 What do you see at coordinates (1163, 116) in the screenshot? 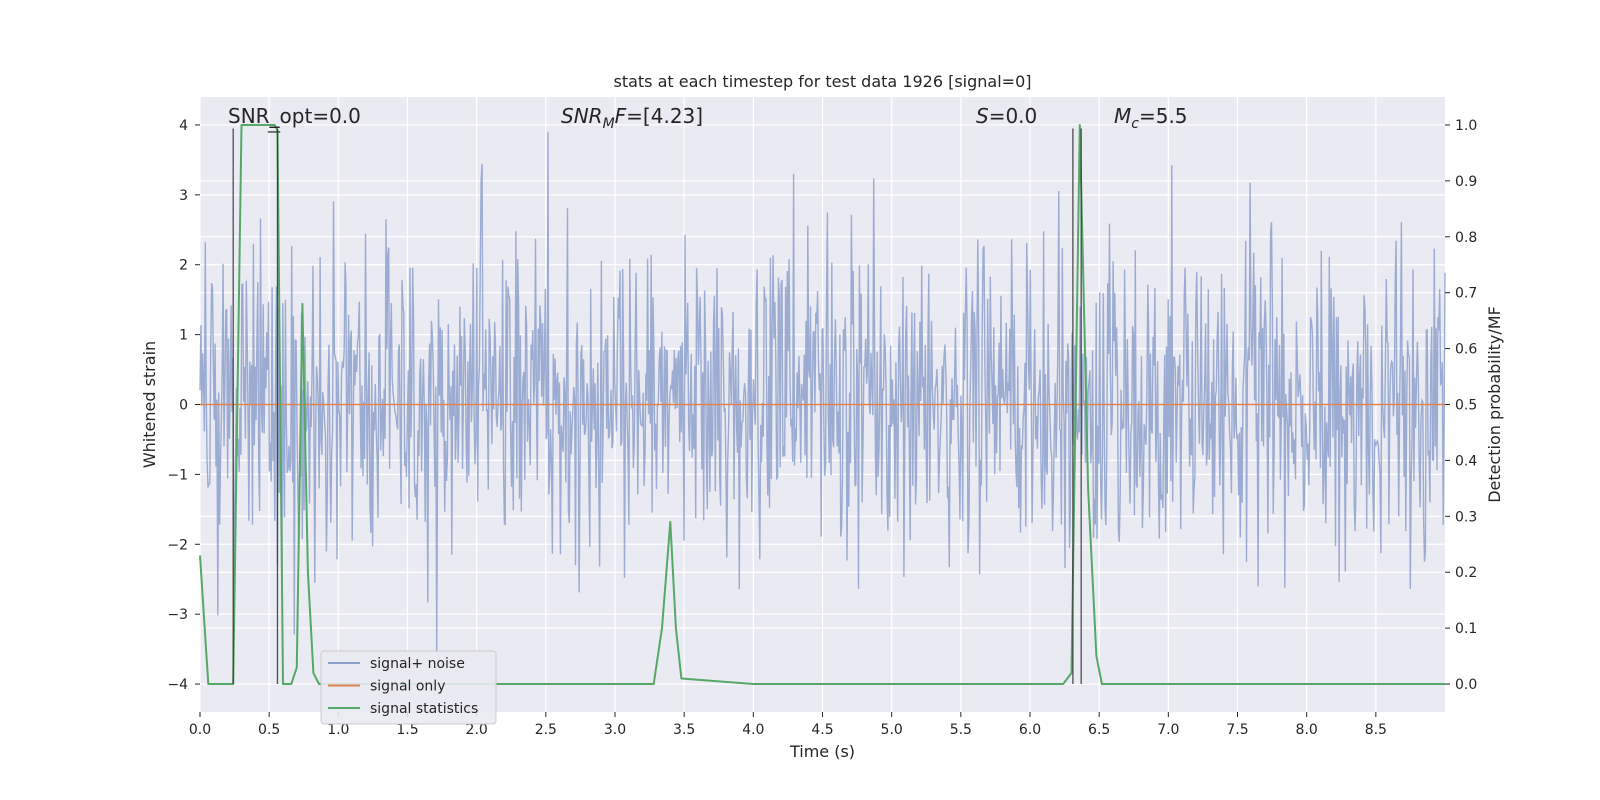
I see `mc-rest: =5.5` at bounding box center [1163, 116].